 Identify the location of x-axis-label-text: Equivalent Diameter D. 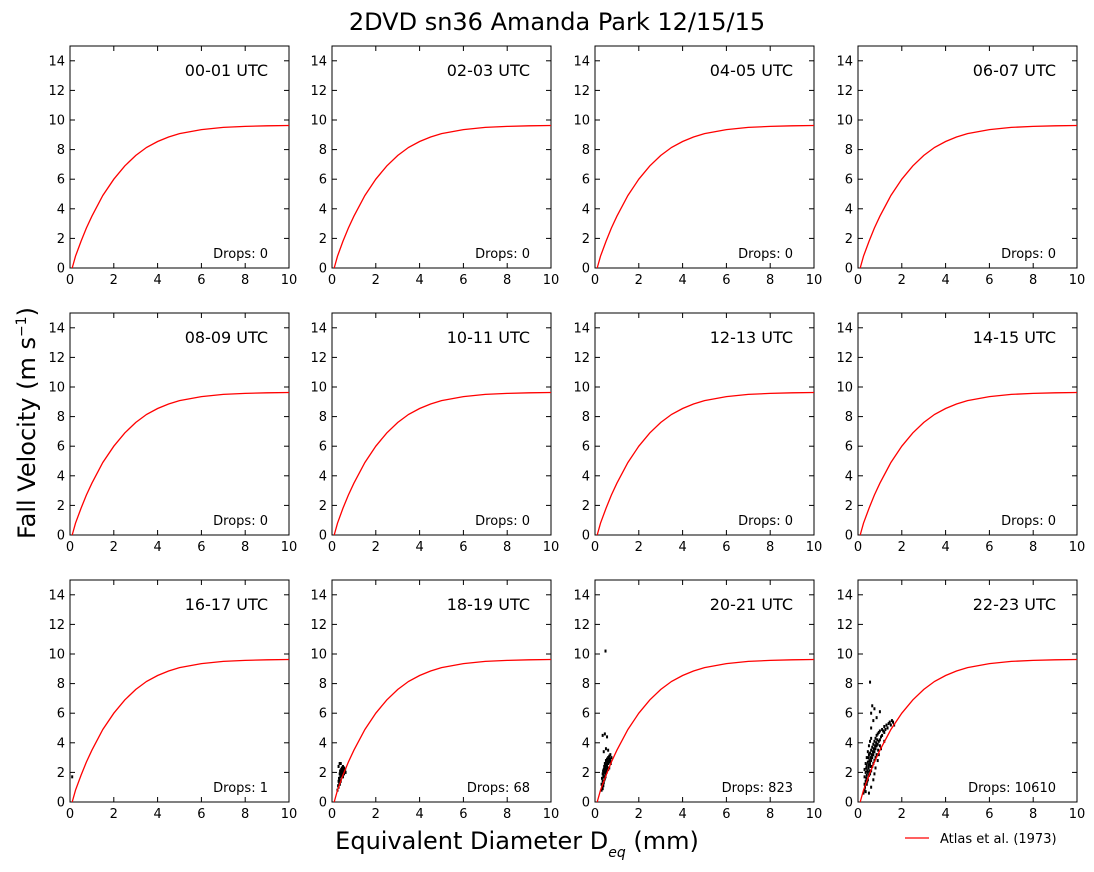
(471, 841).